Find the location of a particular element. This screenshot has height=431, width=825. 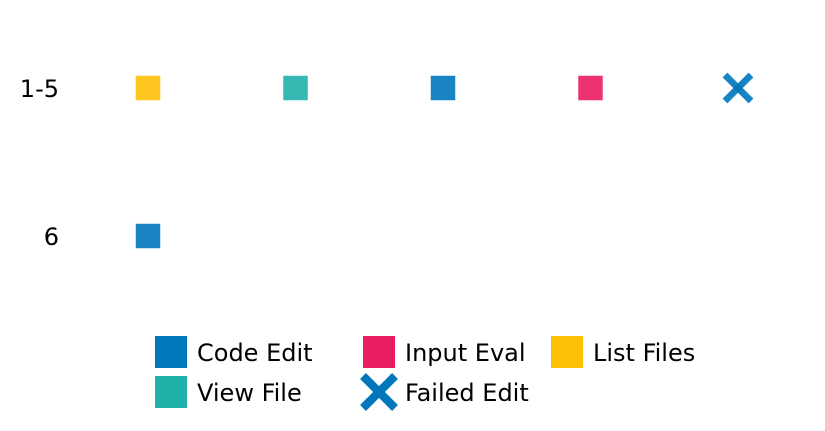

legend-label-code-edit: Code Edit is located at coordinates (255, 353).